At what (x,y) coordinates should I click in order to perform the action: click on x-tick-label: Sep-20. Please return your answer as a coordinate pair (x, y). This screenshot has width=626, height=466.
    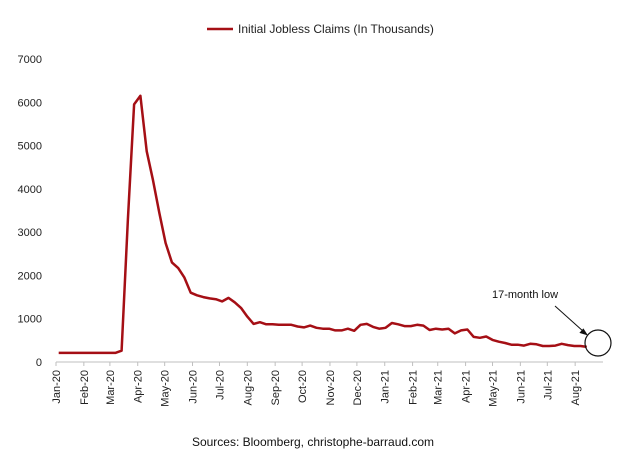
    Looking at the image, I should click on (276, 387).